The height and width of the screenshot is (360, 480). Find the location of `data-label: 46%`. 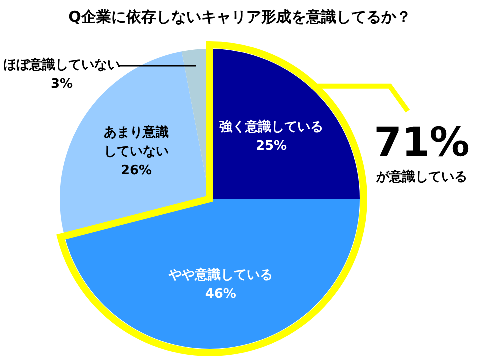

data-label: 46% is located at coordinates (221, 295).